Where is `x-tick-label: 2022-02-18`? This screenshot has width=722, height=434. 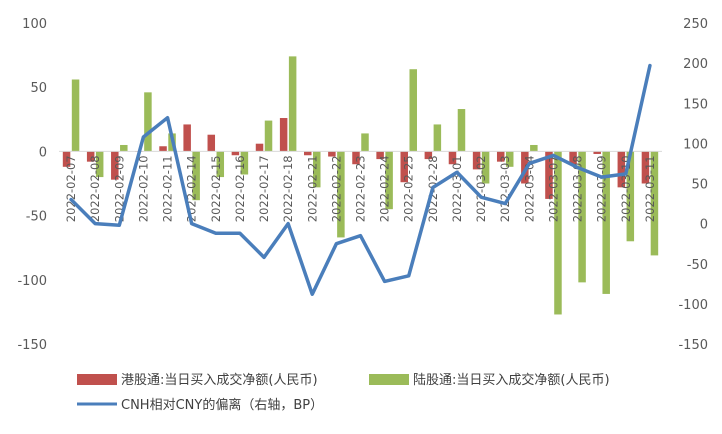 x-tick-label: 2022-02-18 is located at coordinates (288, 188).